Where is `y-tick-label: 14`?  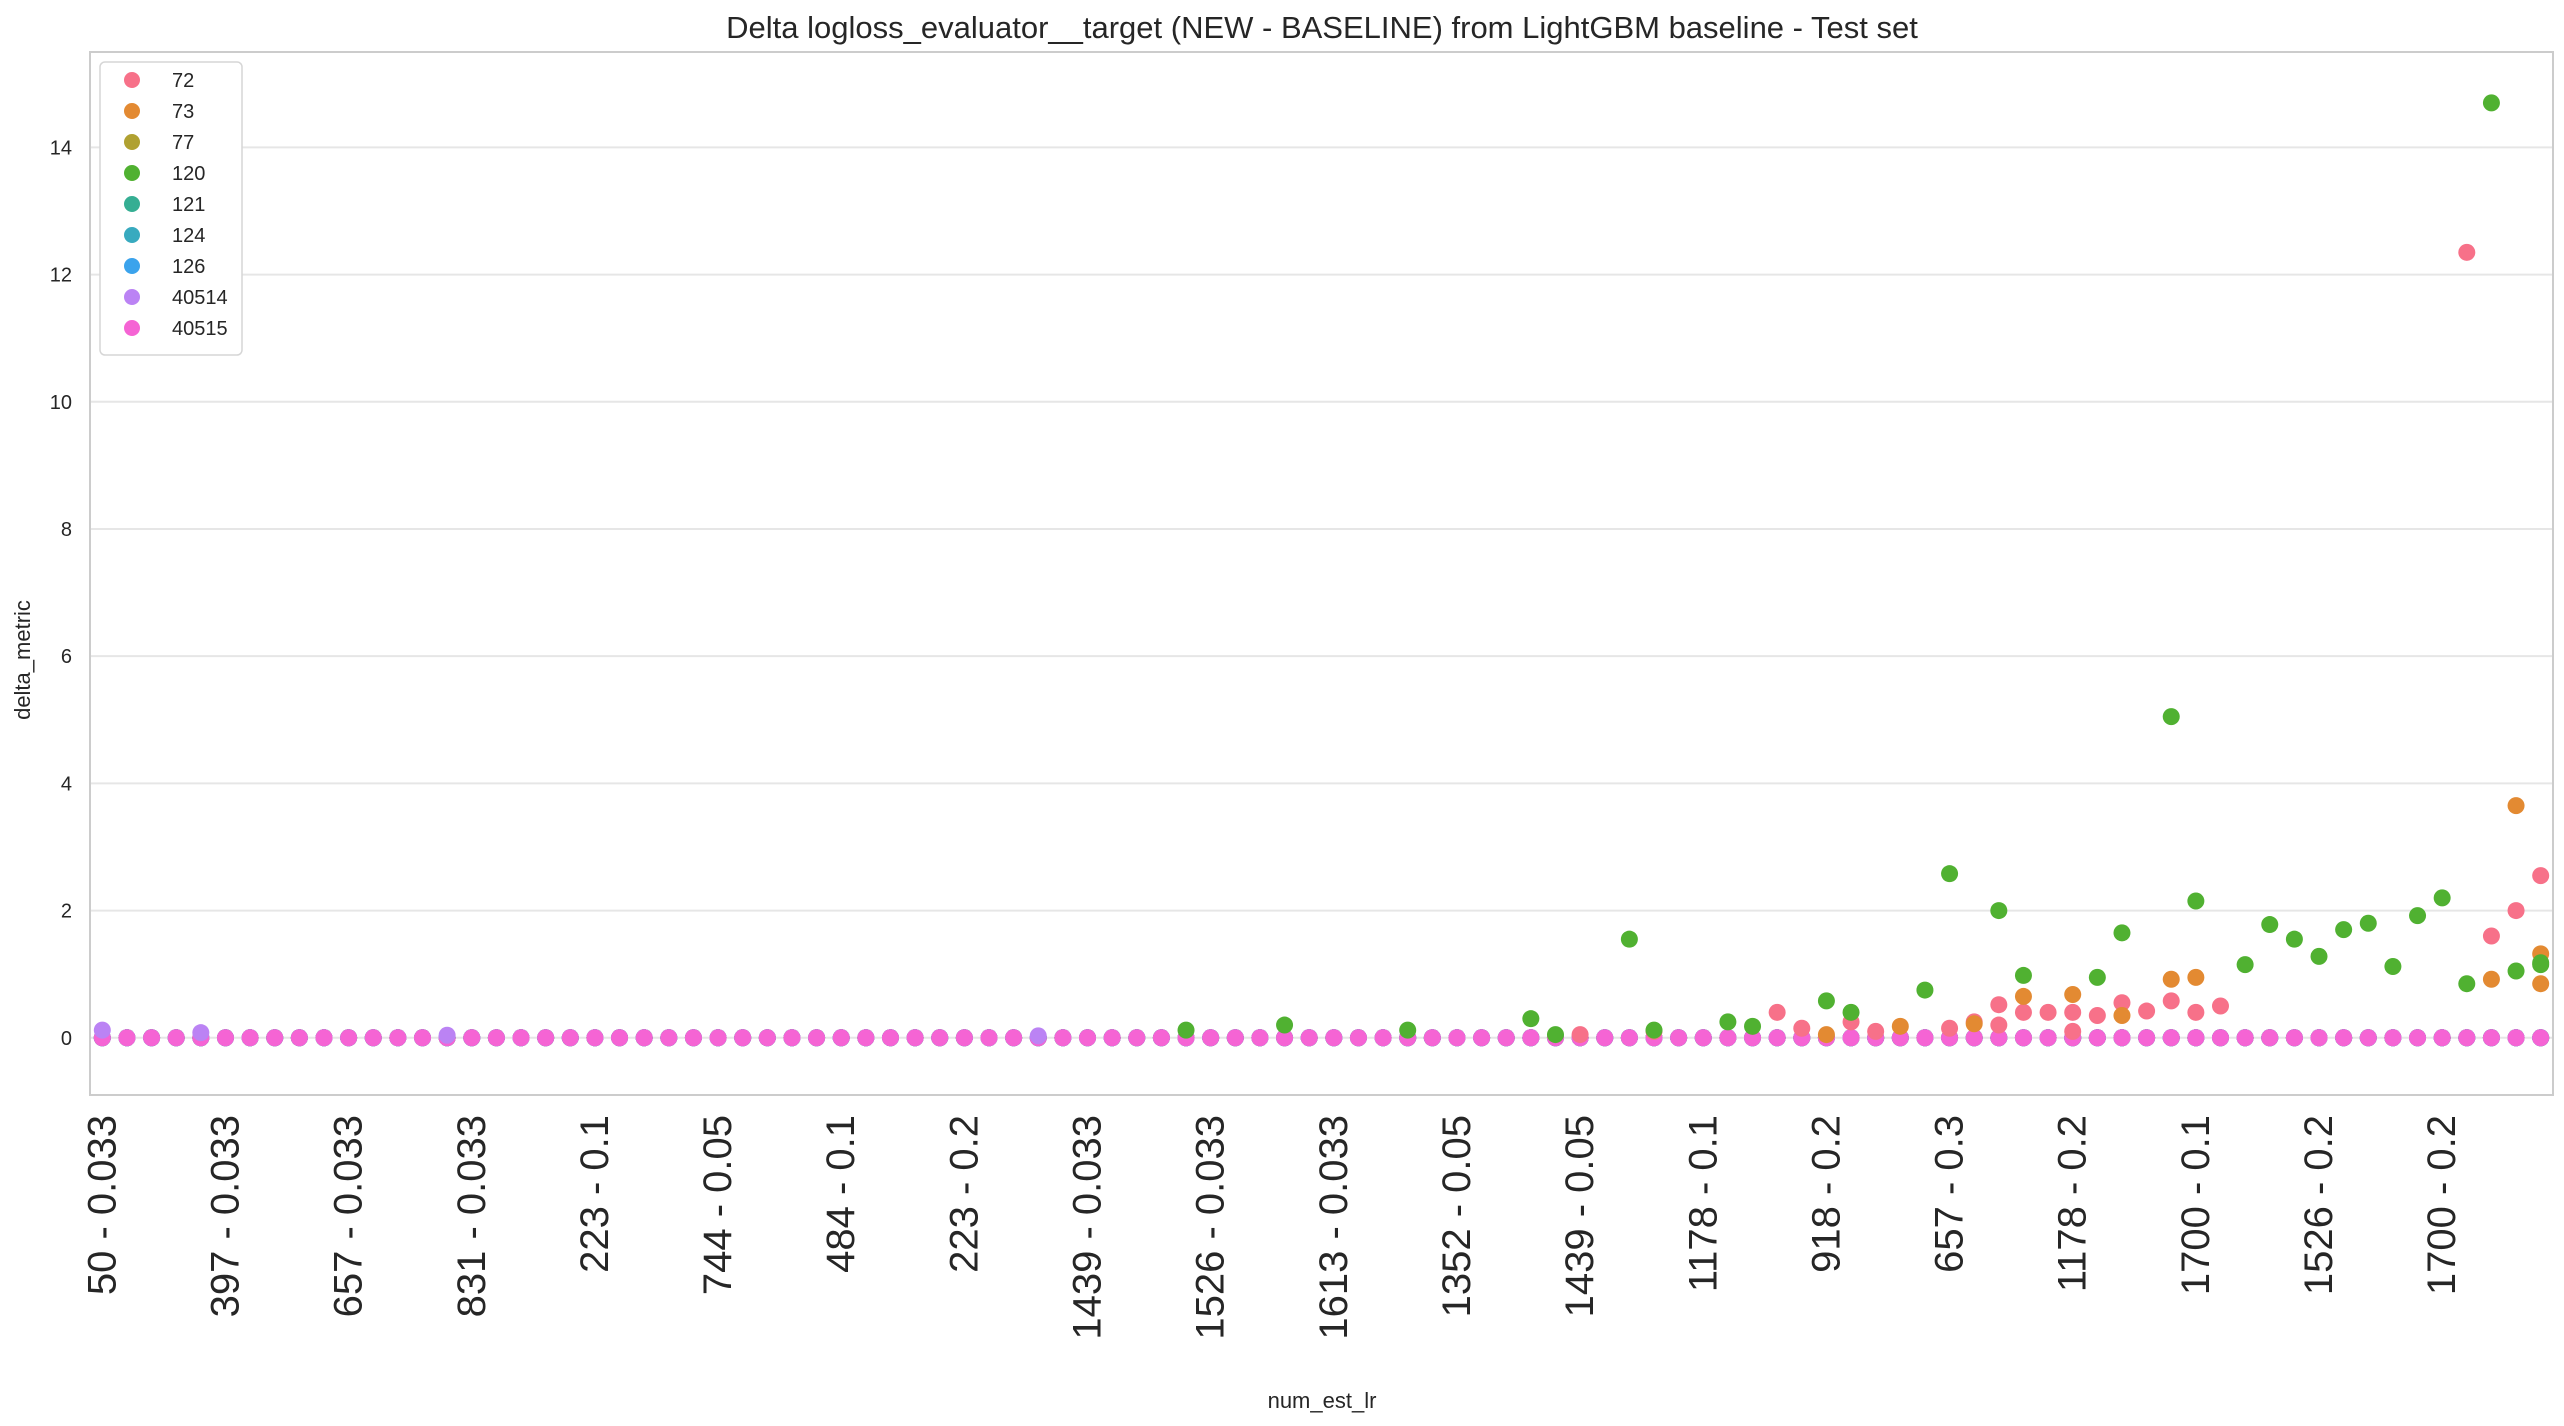
y-tick-label: 14 is located at coordinates (61, 148).